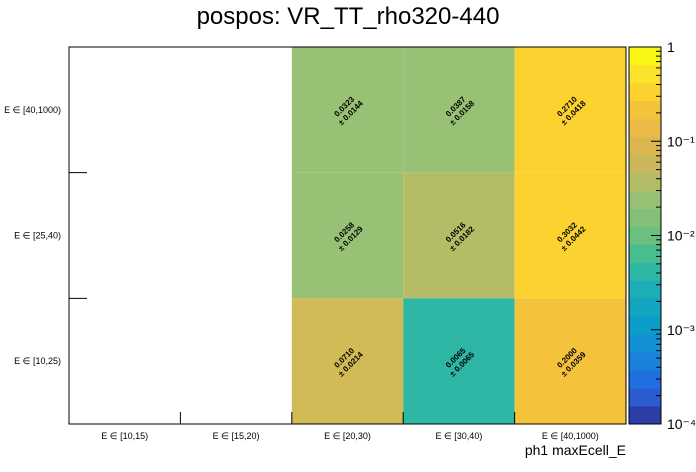  What do you see at coordinates (681, 424) in the screenshot?
I see `z-tick-label: 10⁻⁴` at bounding box center [681, 424].